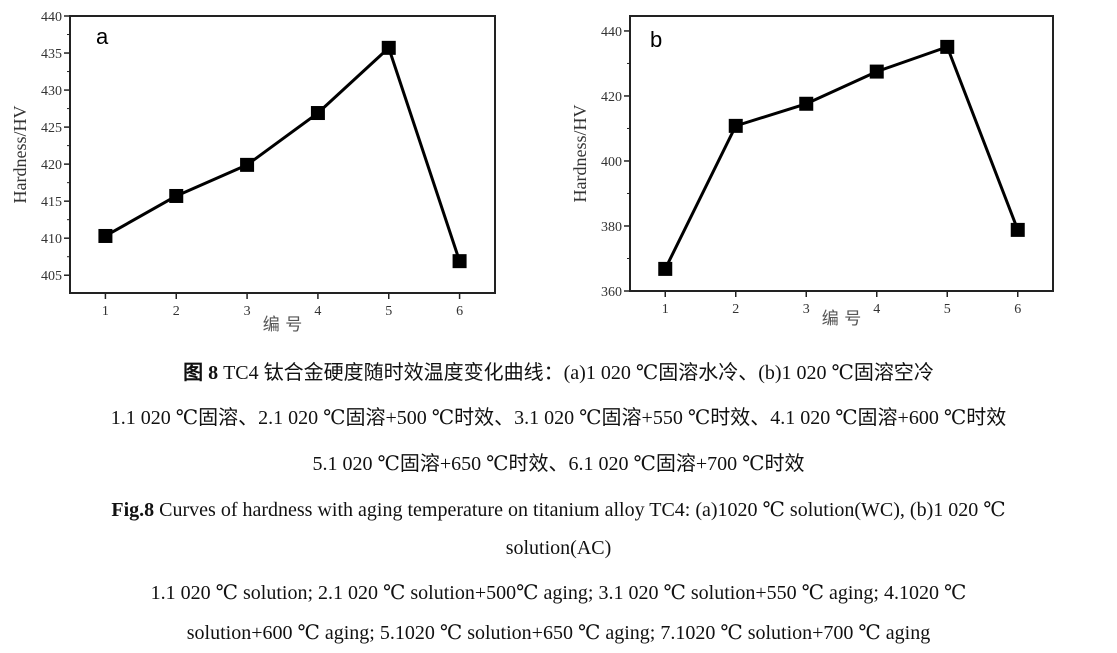 The image size is (1117, 653). Describe the element at coordinates (51, 91) in the screenshot. I see `y-tick-label: 430` at that location.